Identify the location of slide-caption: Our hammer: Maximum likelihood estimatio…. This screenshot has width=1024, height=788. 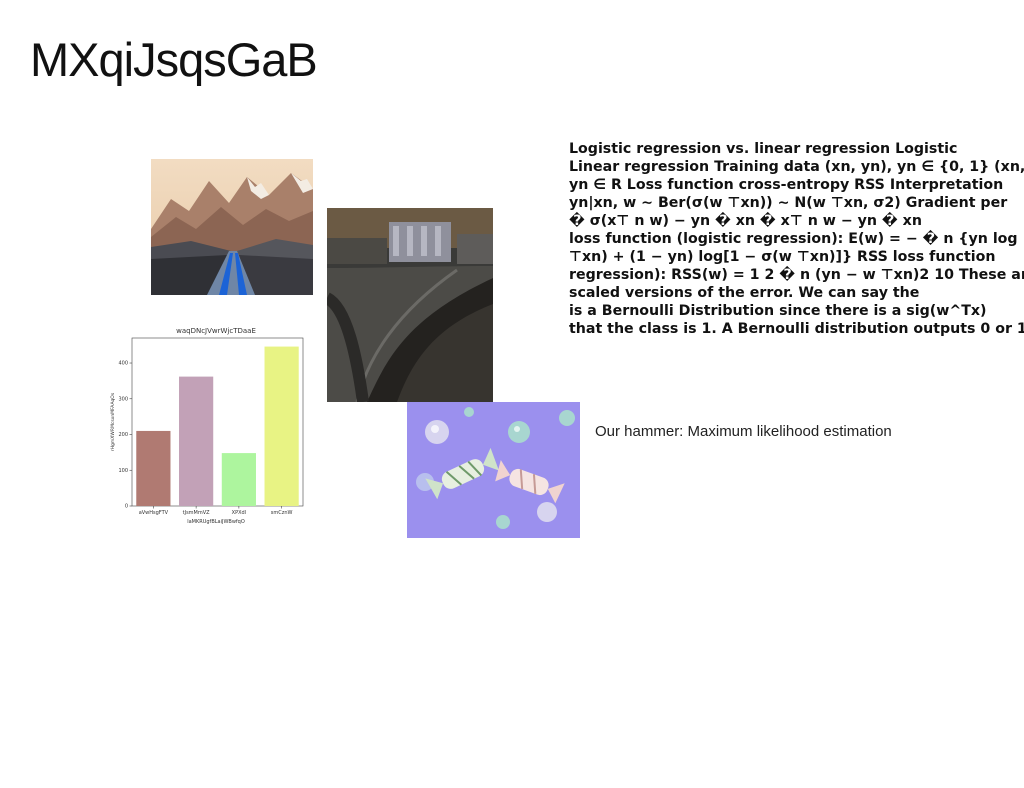
(743, 431).